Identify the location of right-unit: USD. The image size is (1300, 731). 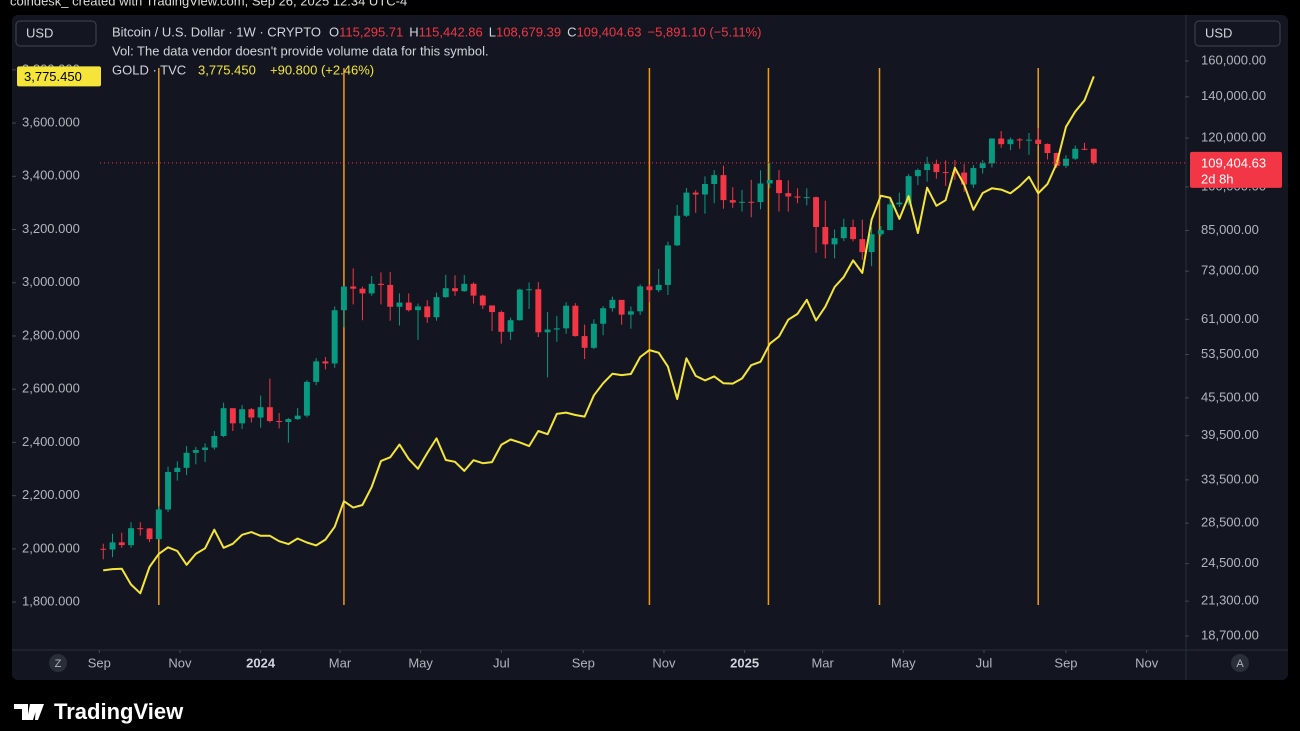
(1218, 32).